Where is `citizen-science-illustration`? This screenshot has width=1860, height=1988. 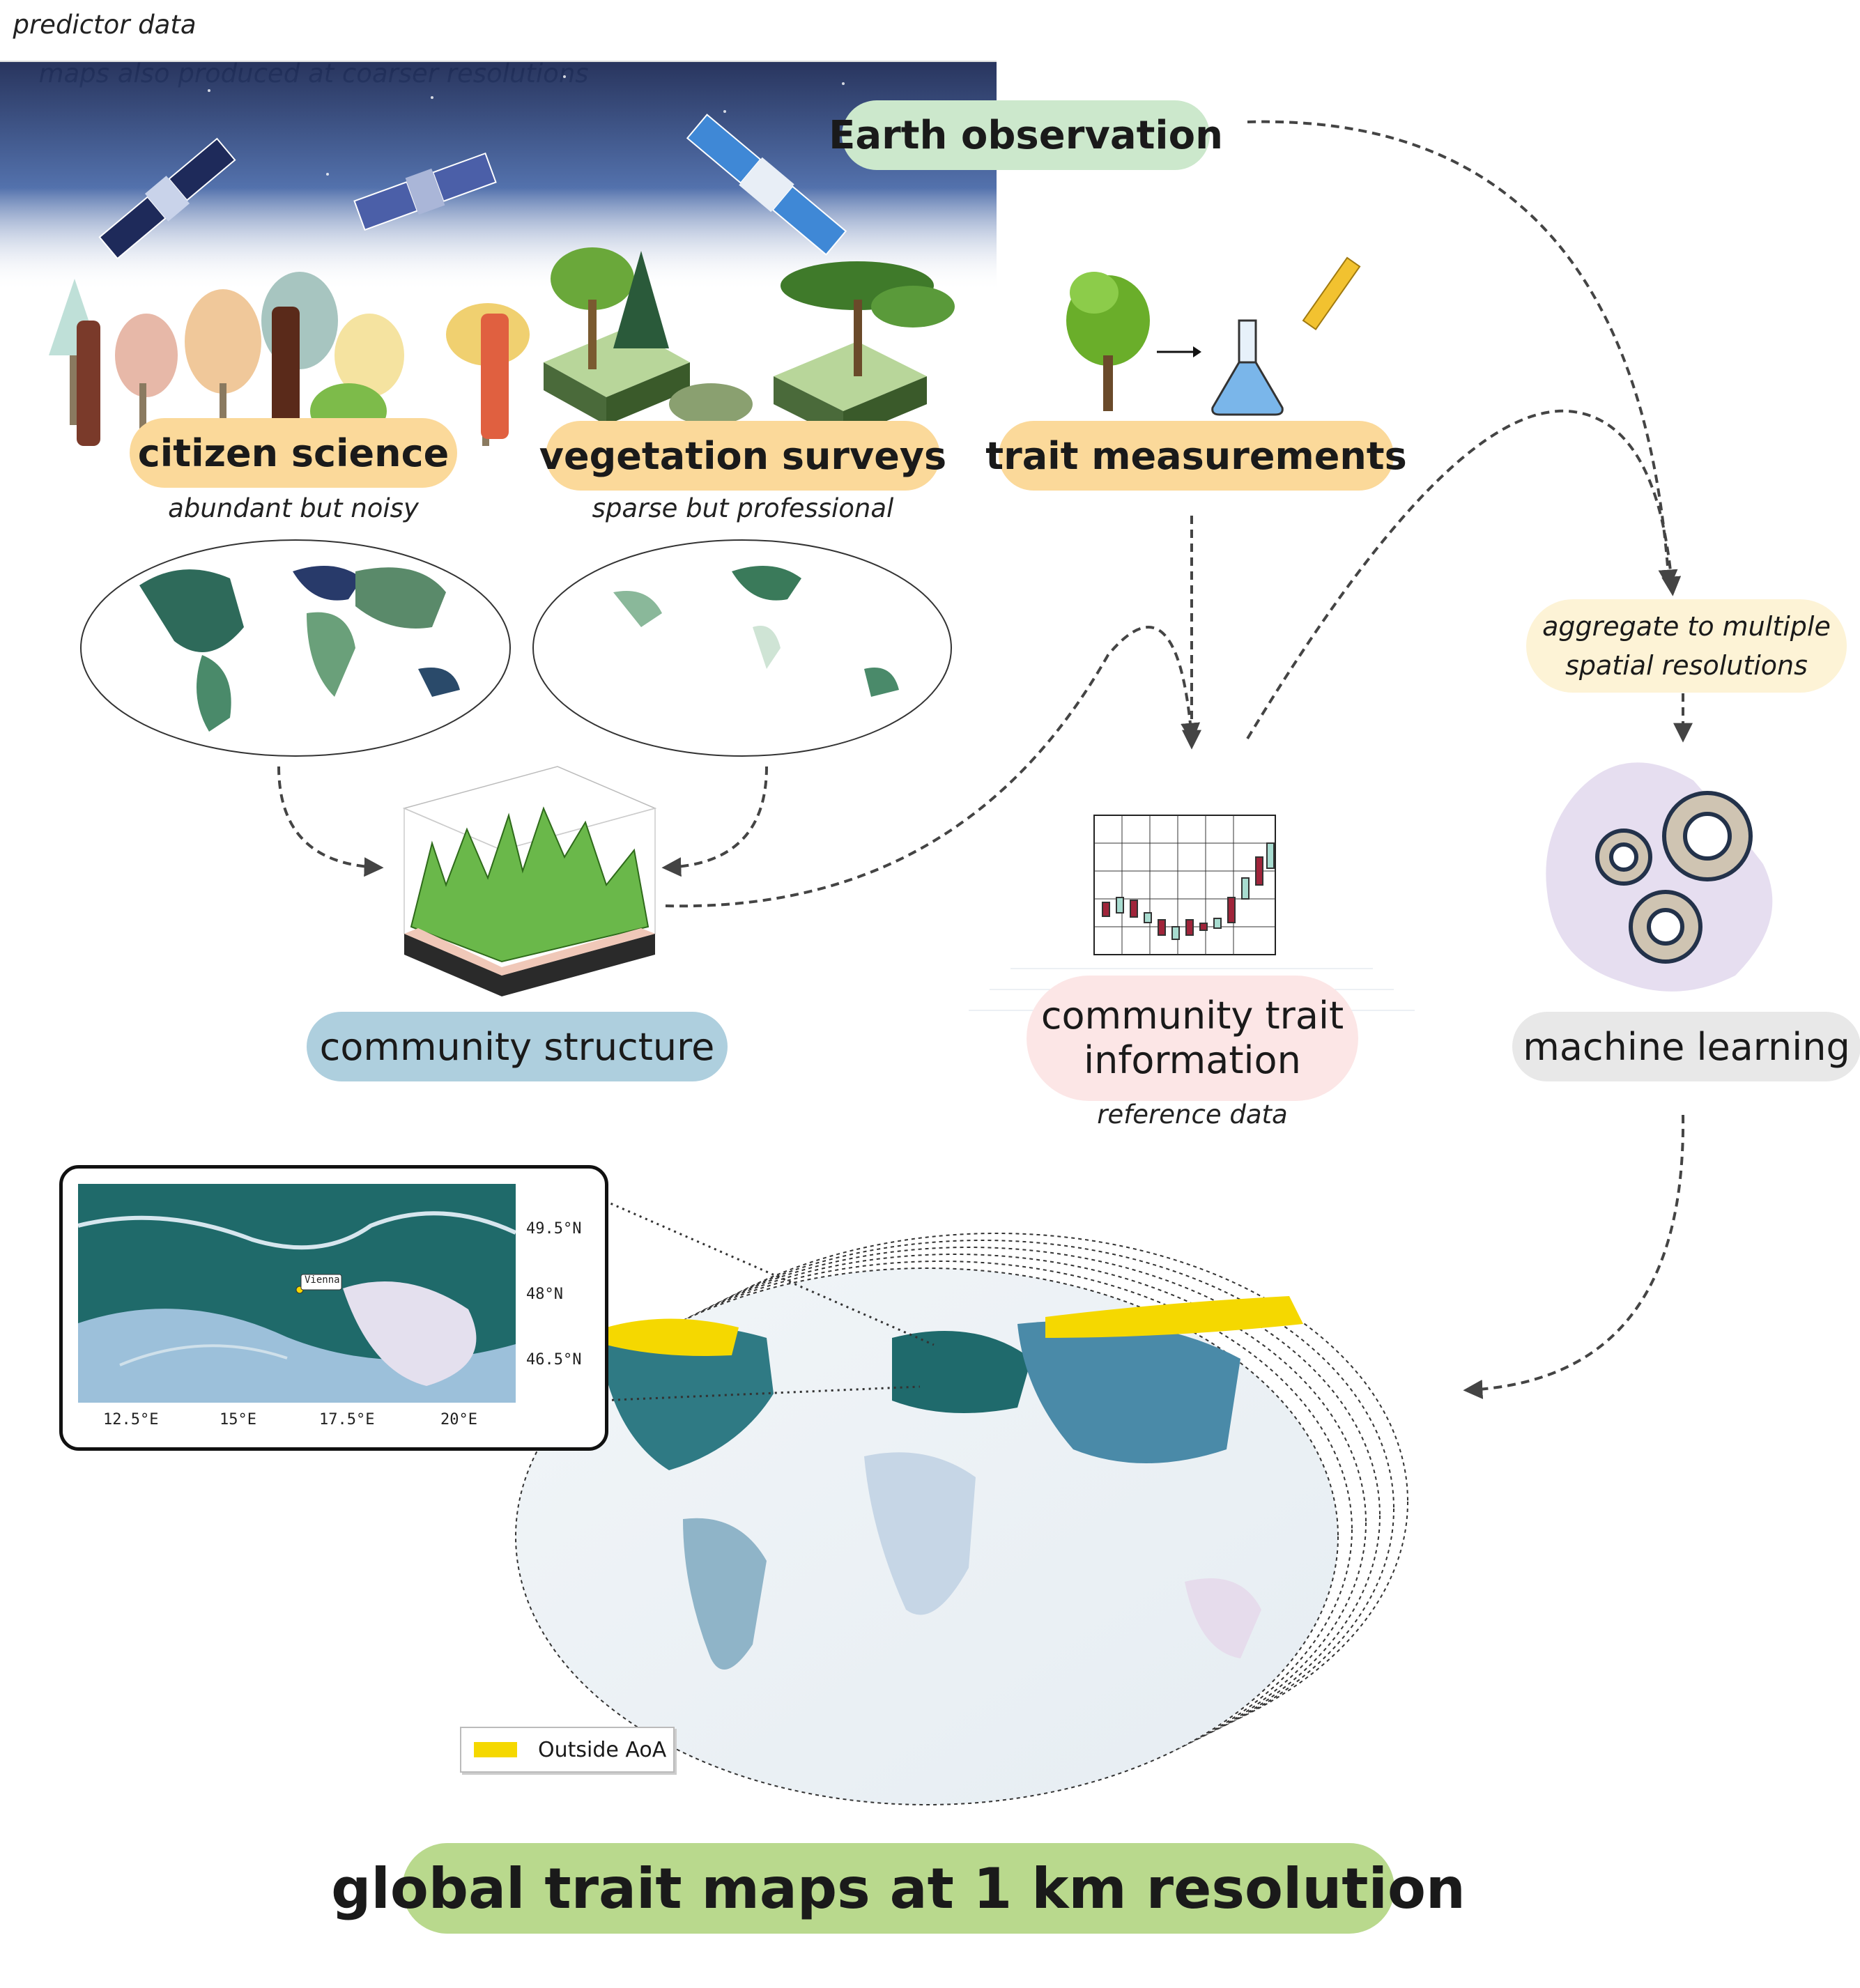
citizen-science-illustration is located at coordinates (289, 359).